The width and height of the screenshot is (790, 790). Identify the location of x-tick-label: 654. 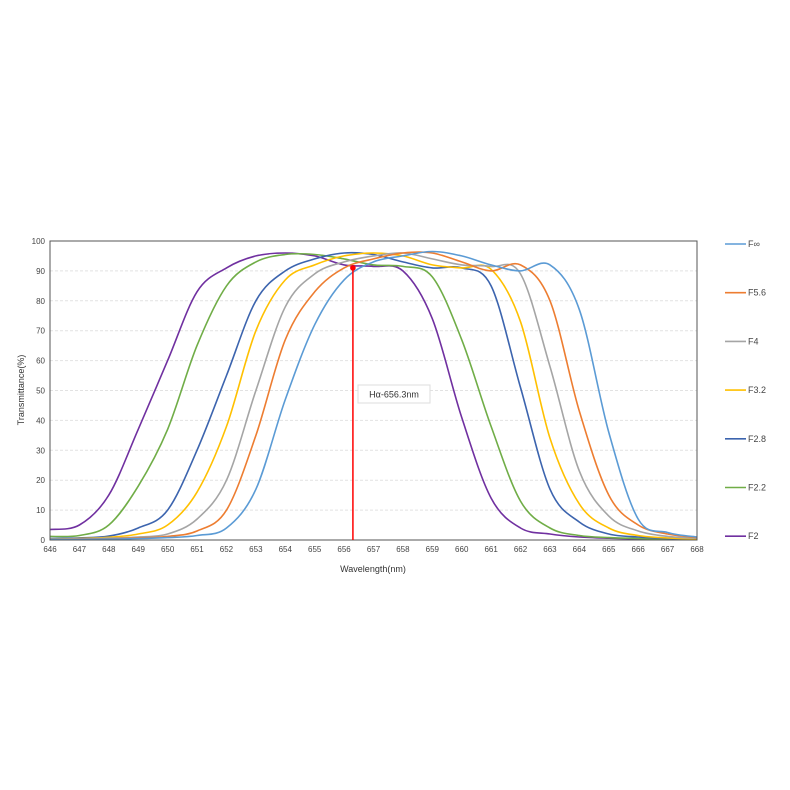
(286, 549).